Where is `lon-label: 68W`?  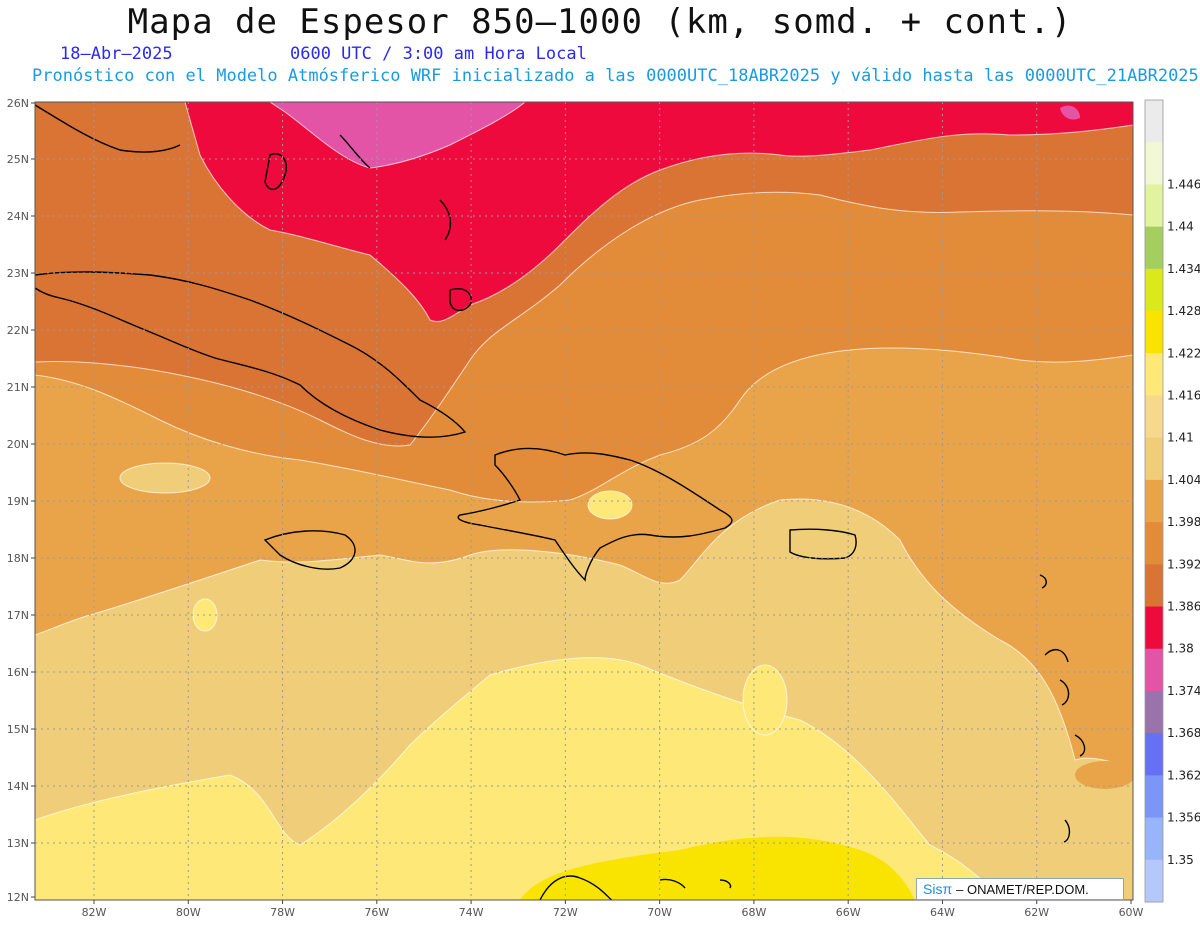 lon-label: 68W is located at coordinates (753, 912).